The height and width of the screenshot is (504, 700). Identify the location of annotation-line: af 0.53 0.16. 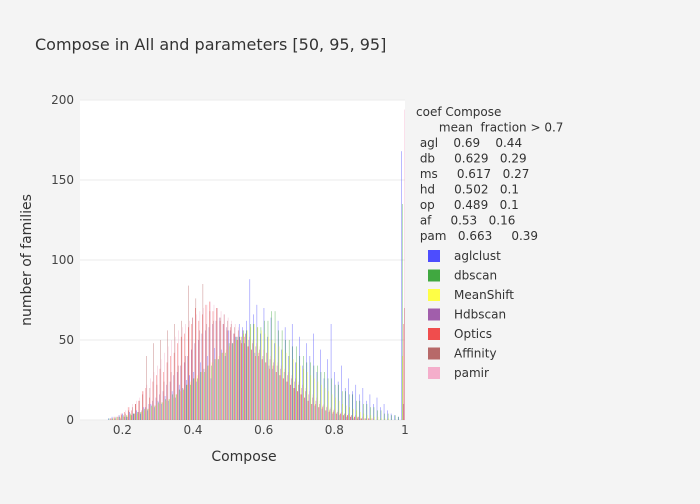
(465, 221).